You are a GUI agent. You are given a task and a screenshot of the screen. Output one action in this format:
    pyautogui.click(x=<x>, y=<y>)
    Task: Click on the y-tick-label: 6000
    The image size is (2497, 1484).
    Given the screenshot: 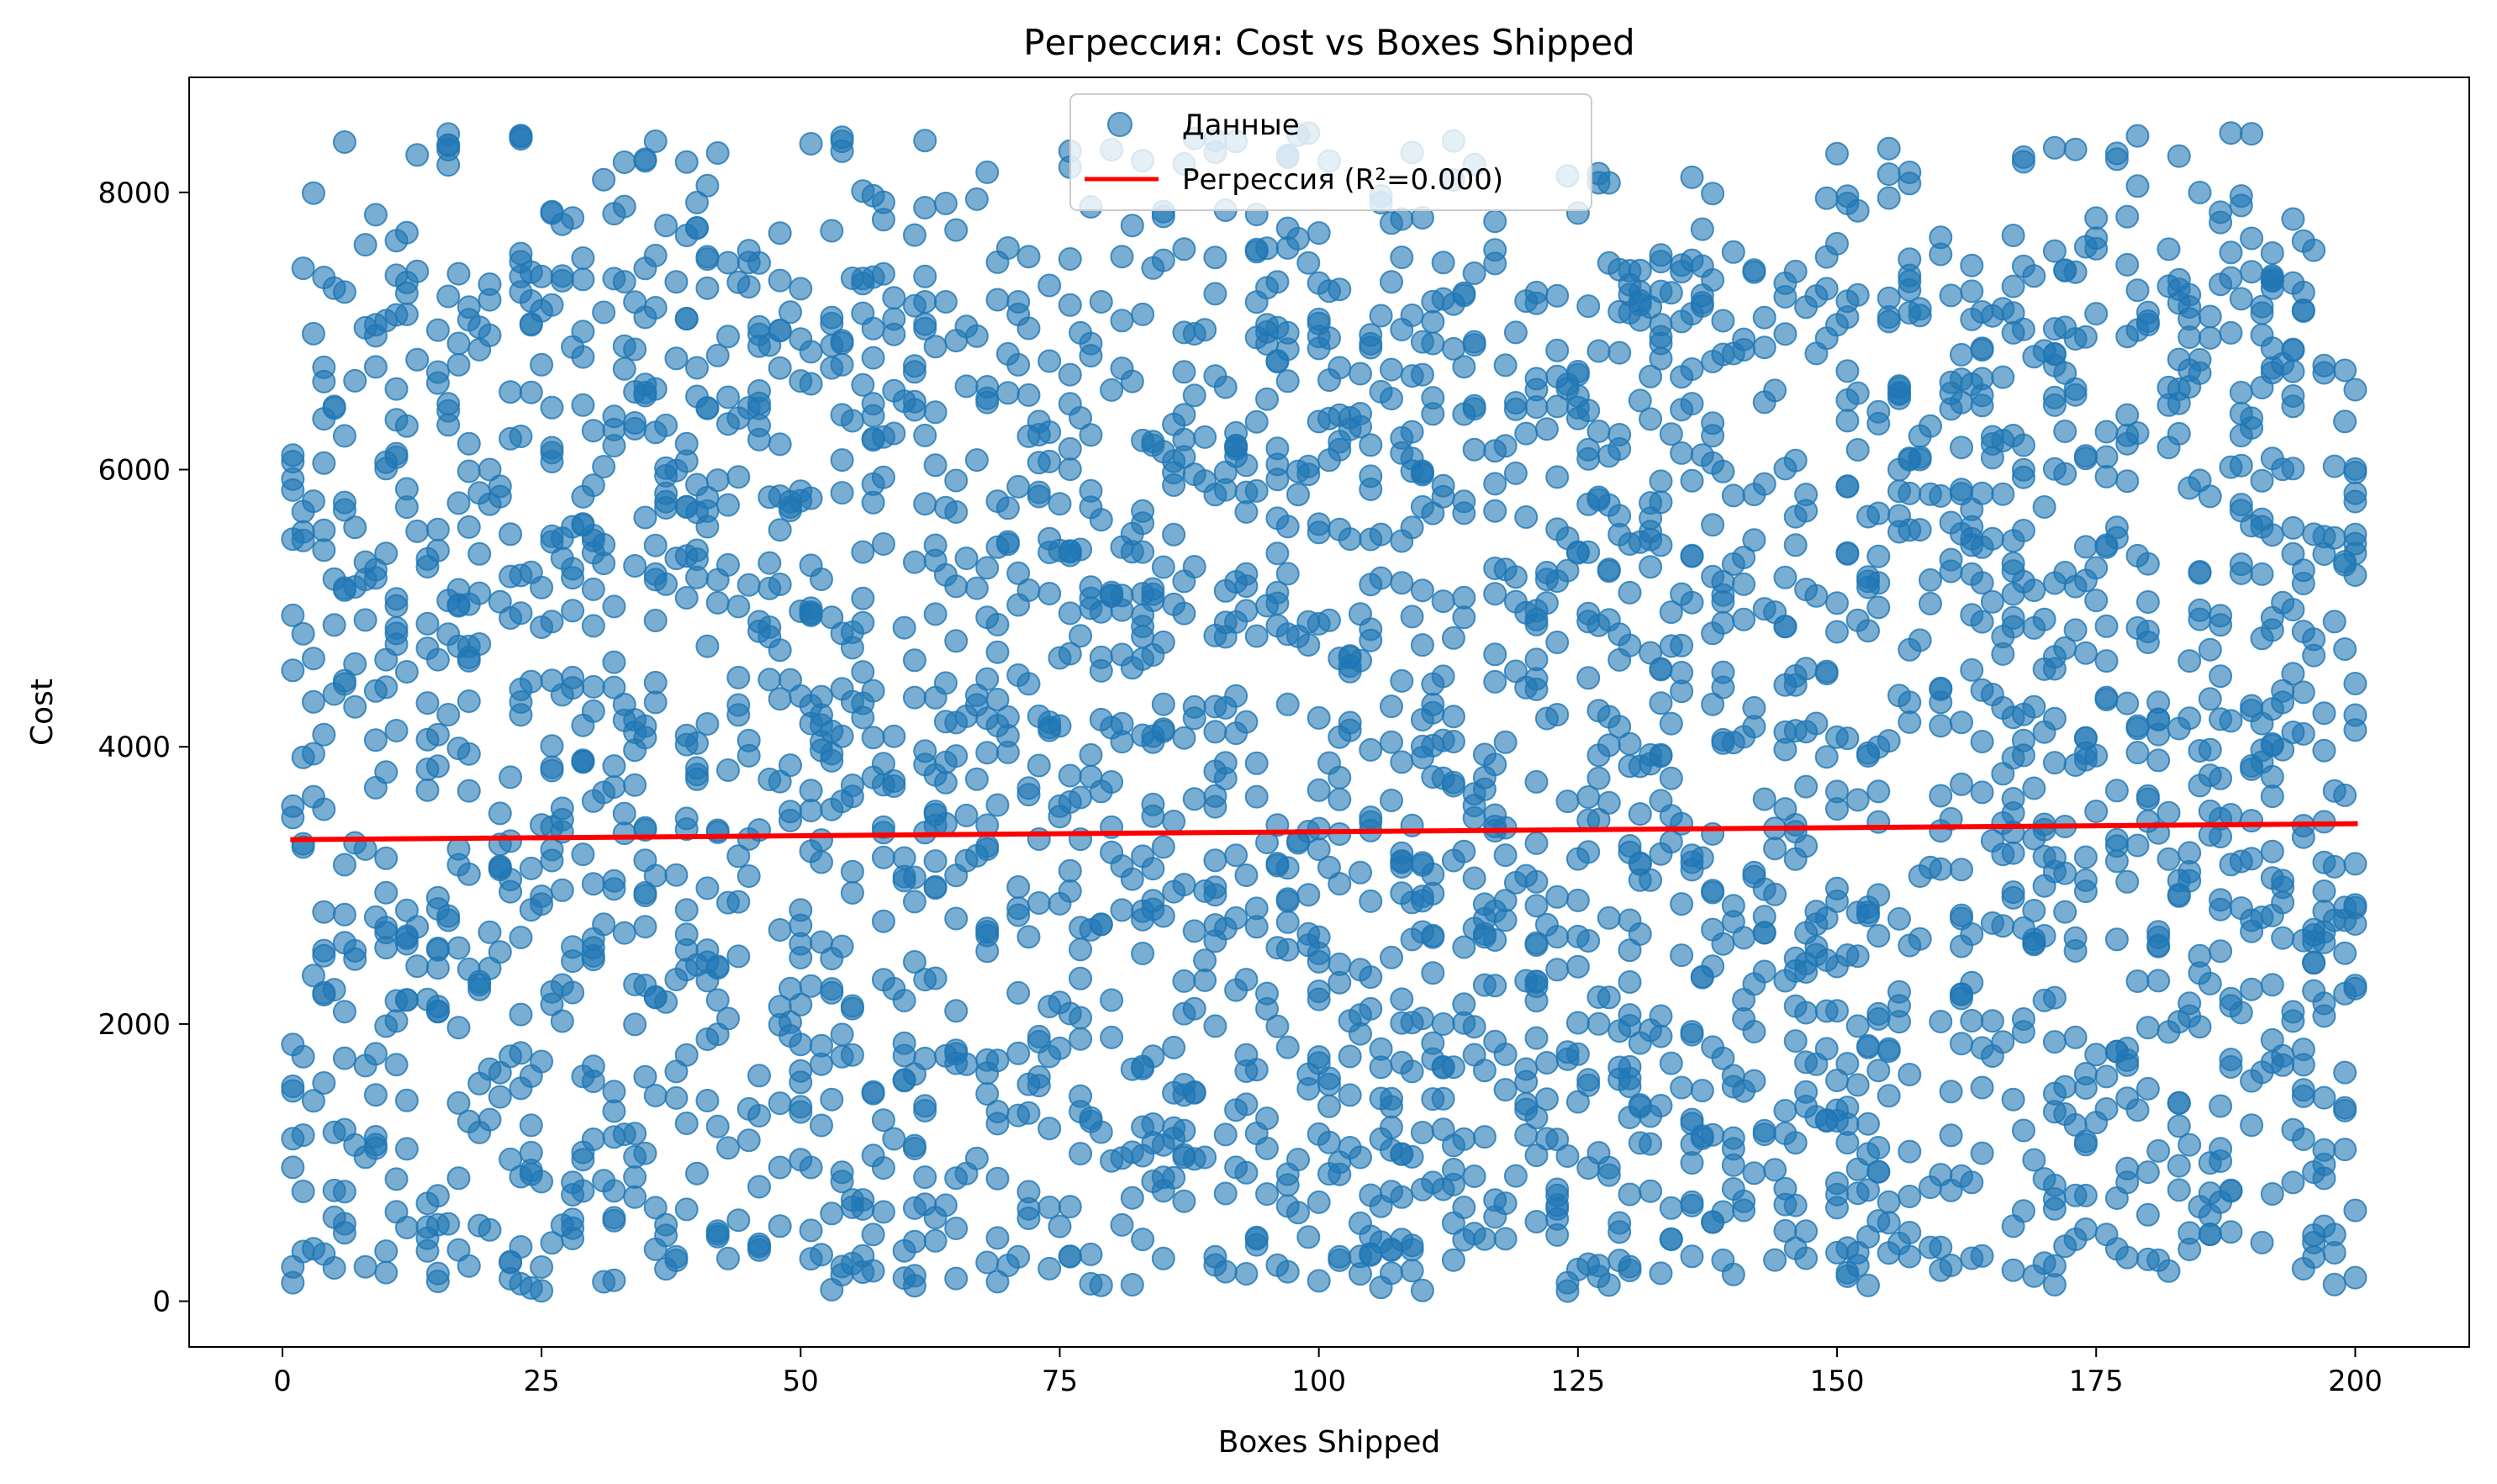 What is the action you would take?
    pyautogui.click(x=134, y=471)
    